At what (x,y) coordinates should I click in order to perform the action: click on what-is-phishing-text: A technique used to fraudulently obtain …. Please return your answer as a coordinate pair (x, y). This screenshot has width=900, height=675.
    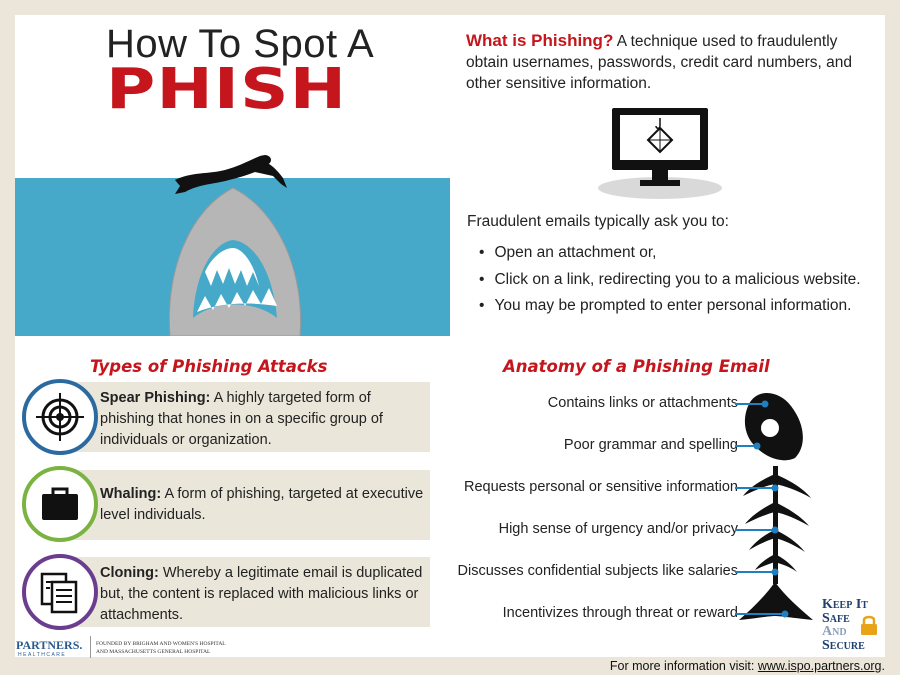
    Looking at the image, I should click on (659, 62).